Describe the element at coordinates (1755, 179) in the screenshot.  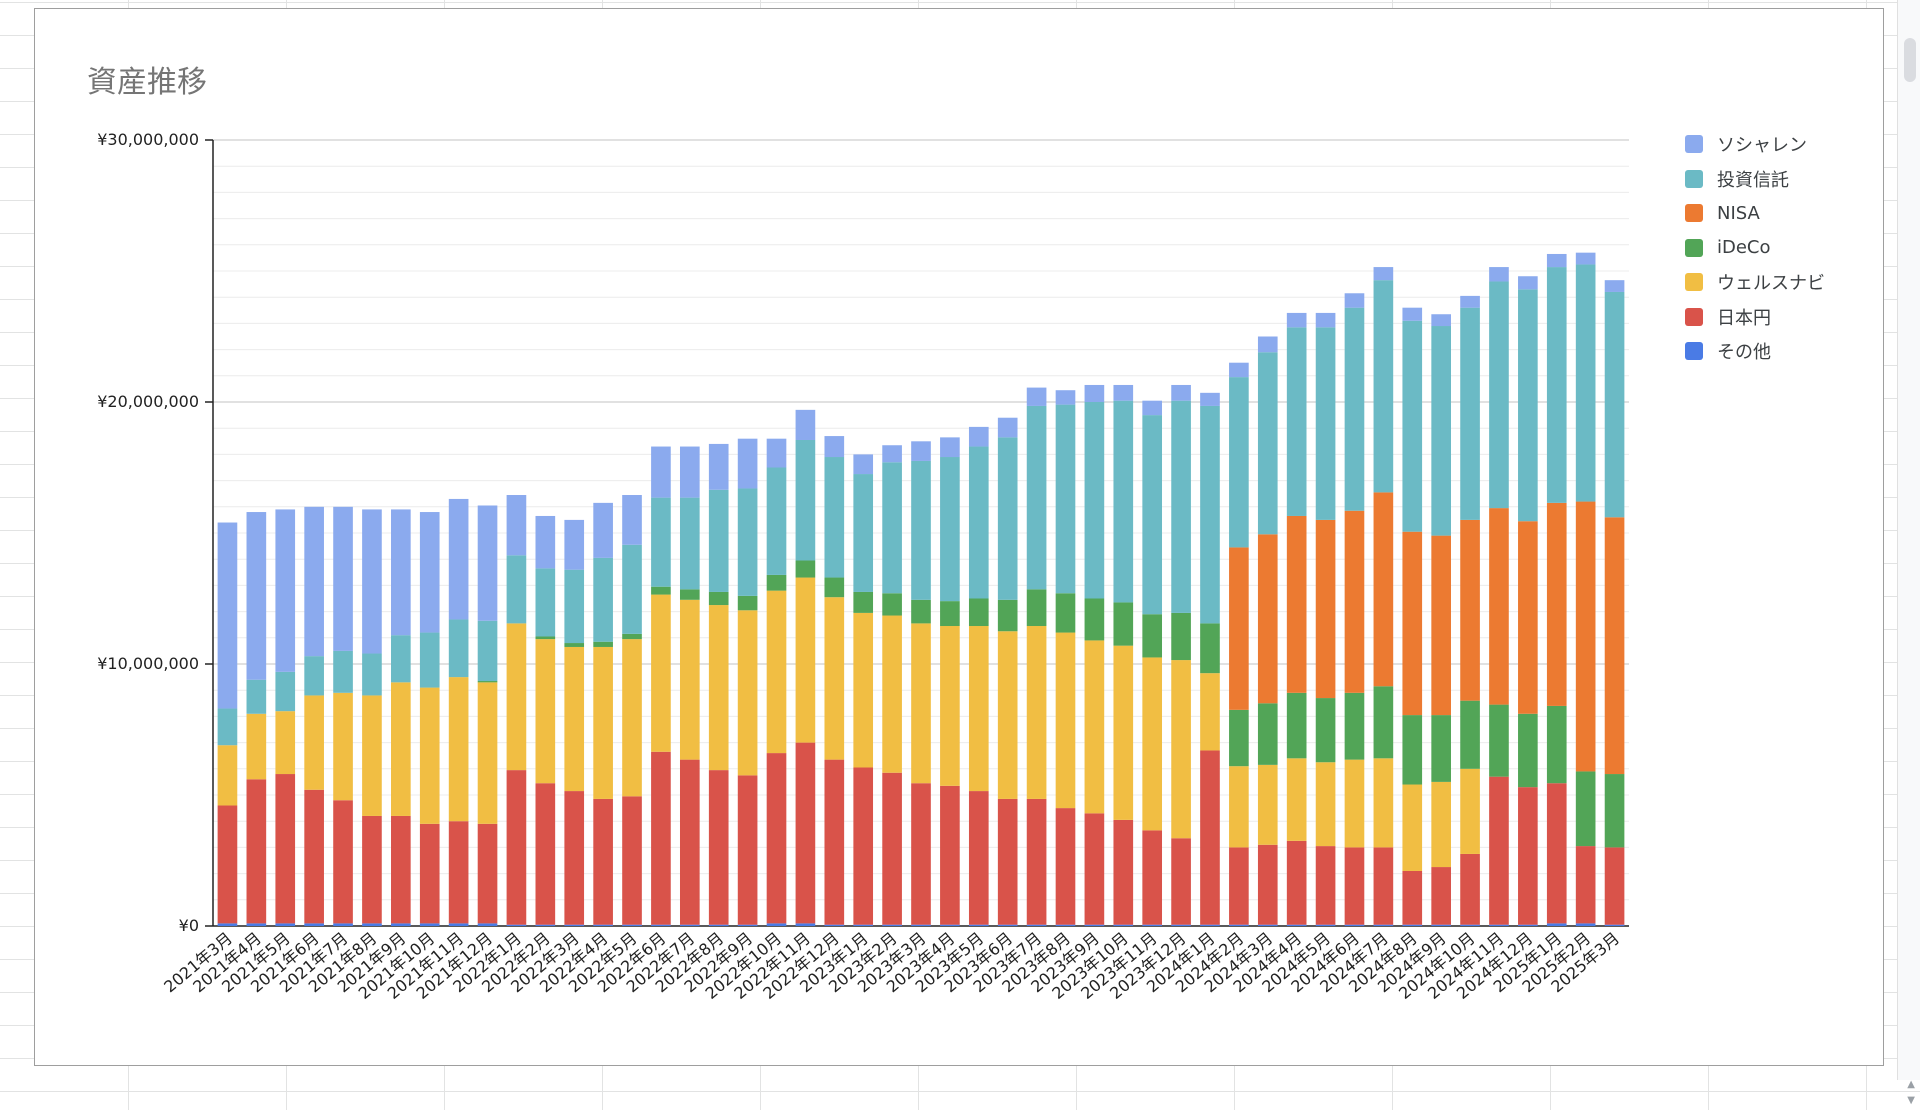
I see `legend-item: 投資信託` at that location.